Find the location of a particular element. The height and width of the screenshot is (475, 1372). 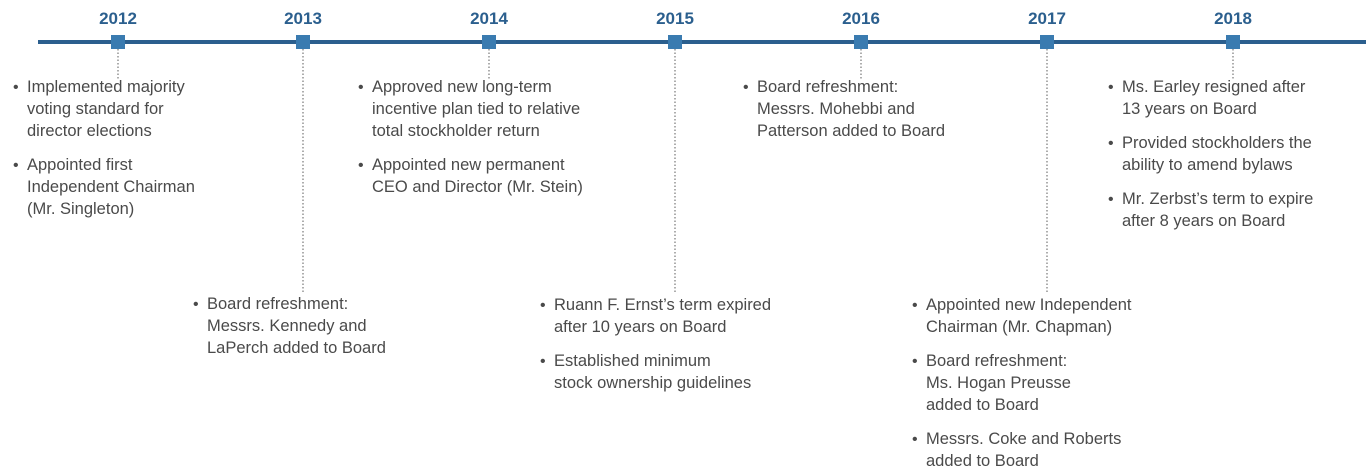

item-text: Ruann F. Ernst’s term expired is located at coordinates (662, 305).